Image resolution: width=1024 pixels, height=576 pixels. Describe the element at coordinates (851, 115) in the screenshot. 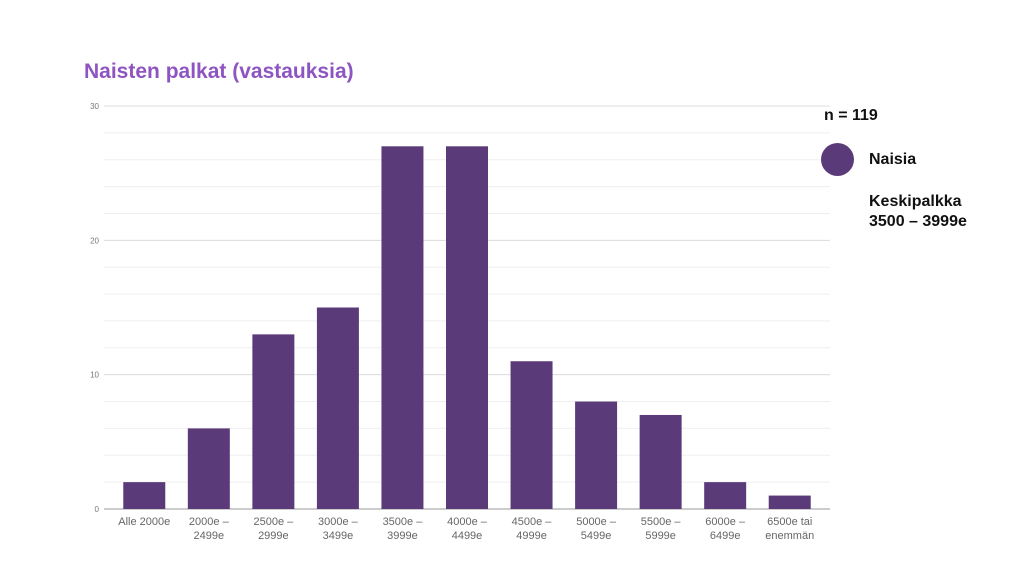

I see `sample-size-label: n = 119` at that location.